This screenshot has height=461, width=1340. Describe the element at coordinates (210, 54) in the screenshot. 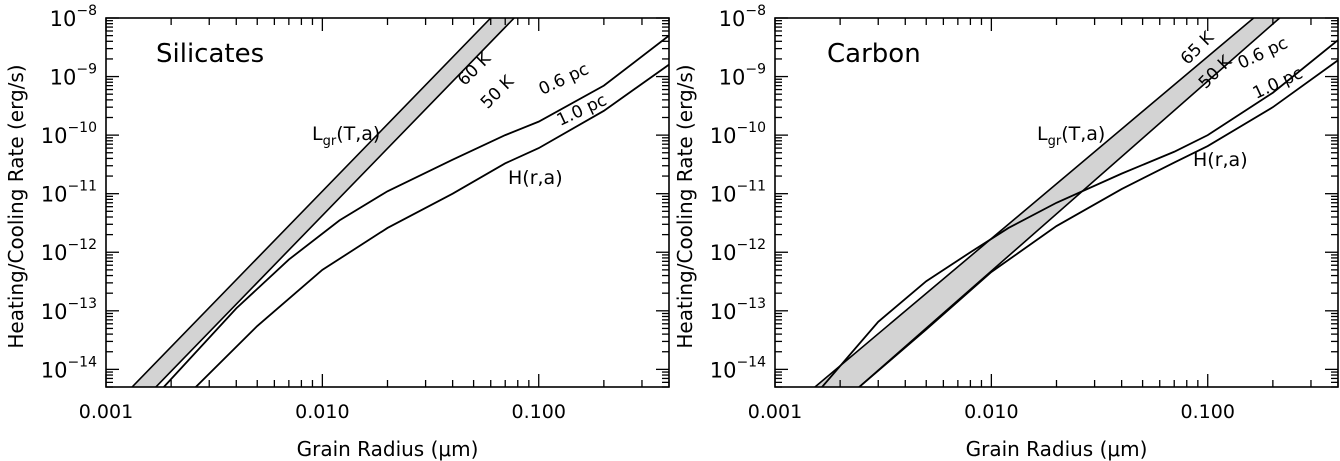

I see `panel-title: Silicates` at that location.